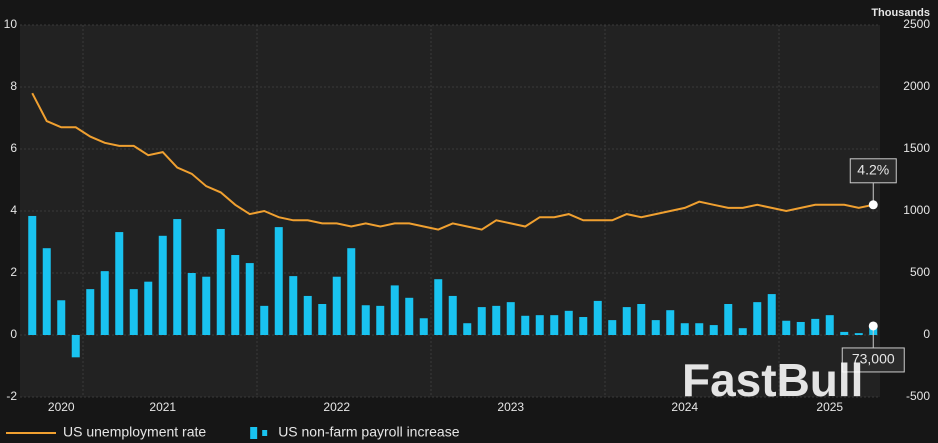  Describe the element at coordinates (13, 210) in the screenshot. I see `y-tick-label: 4` at that location.